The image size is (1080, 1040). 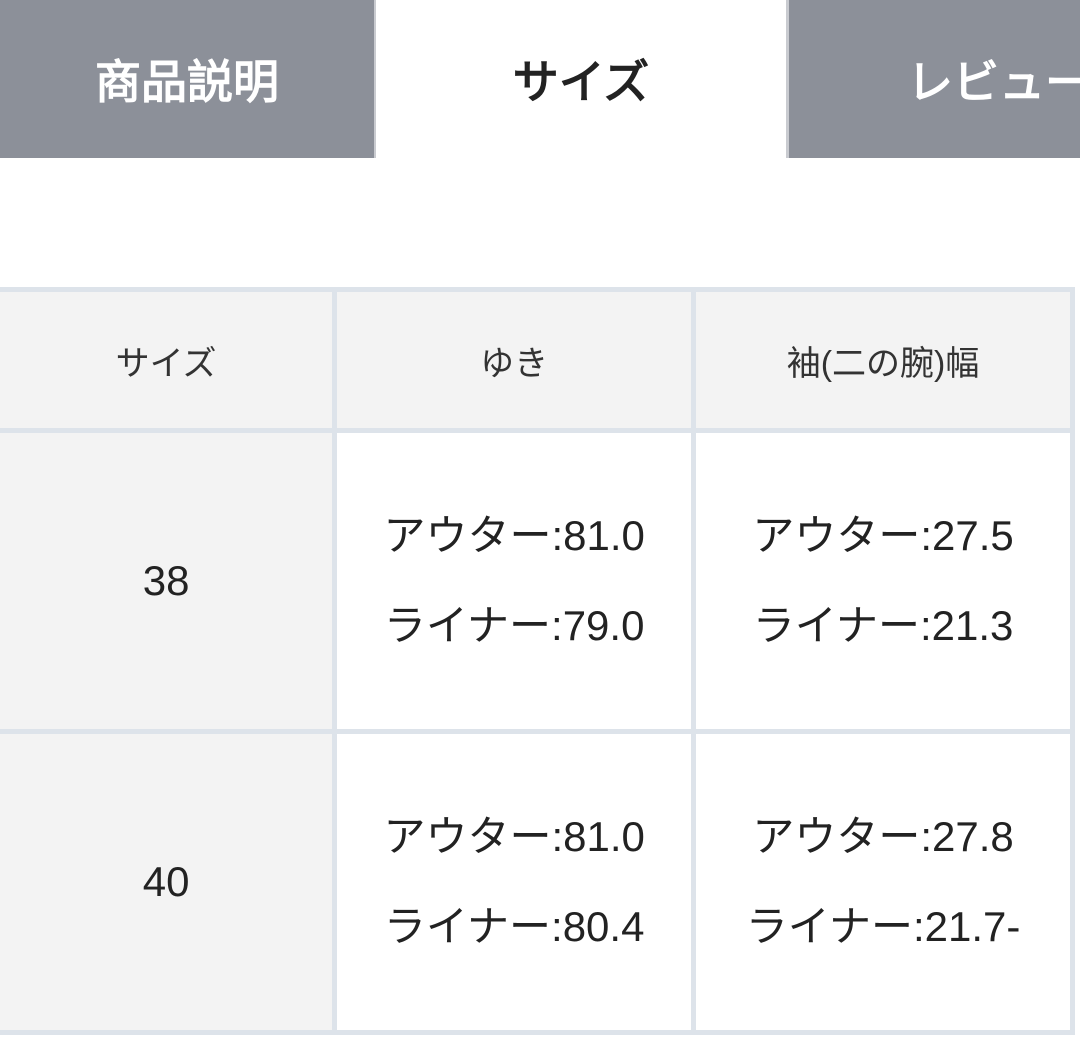 What do you see at coordinates (514, 625) in the screenshot?
I see `liner-value: ライナー:79.0` at bounding box center [514, 625].